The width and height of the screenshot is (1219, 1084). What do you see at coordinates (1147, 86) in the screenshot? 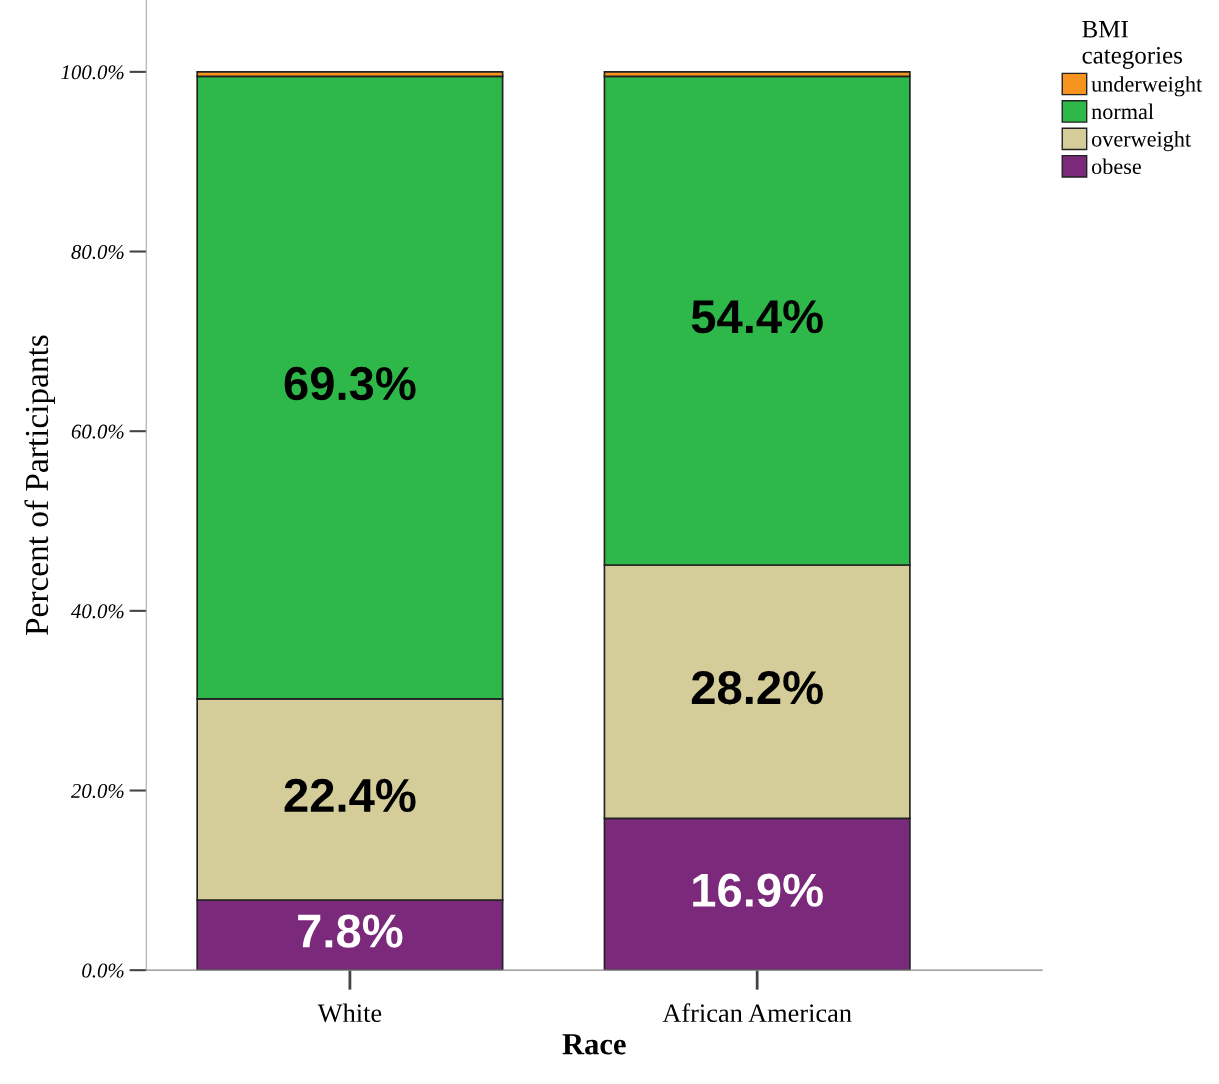
I see `legend-label: underweight` at bounding box center [1147, 86].